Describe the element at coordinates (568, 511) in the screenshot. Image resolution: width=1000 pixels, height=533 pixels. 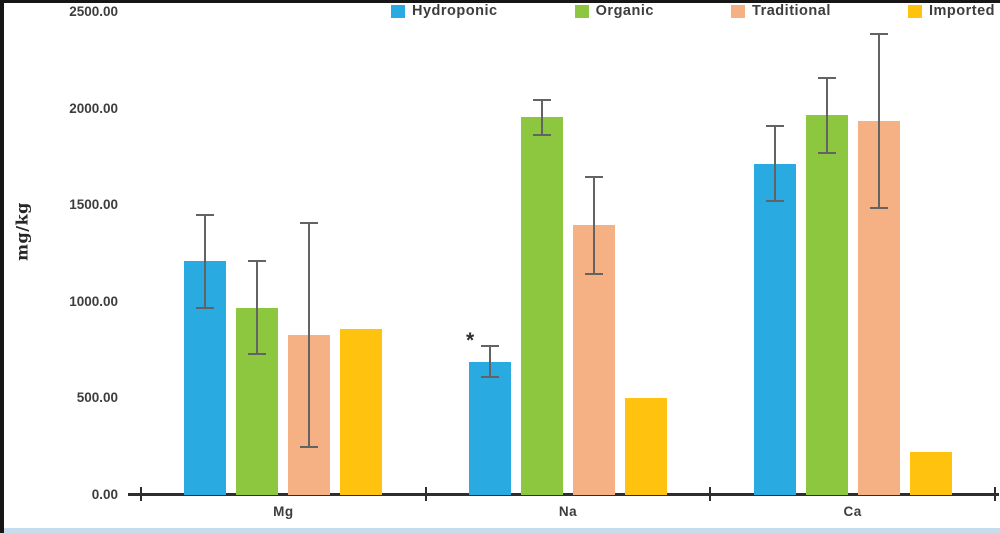
I see `x-category-label-na: Na` at that location.